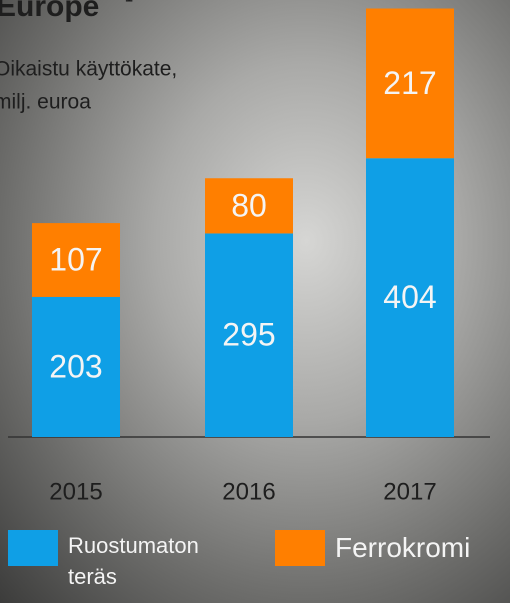 This screenshot has width=510, height=603. I want to click on title-footnote: 1, so click(129, 2).